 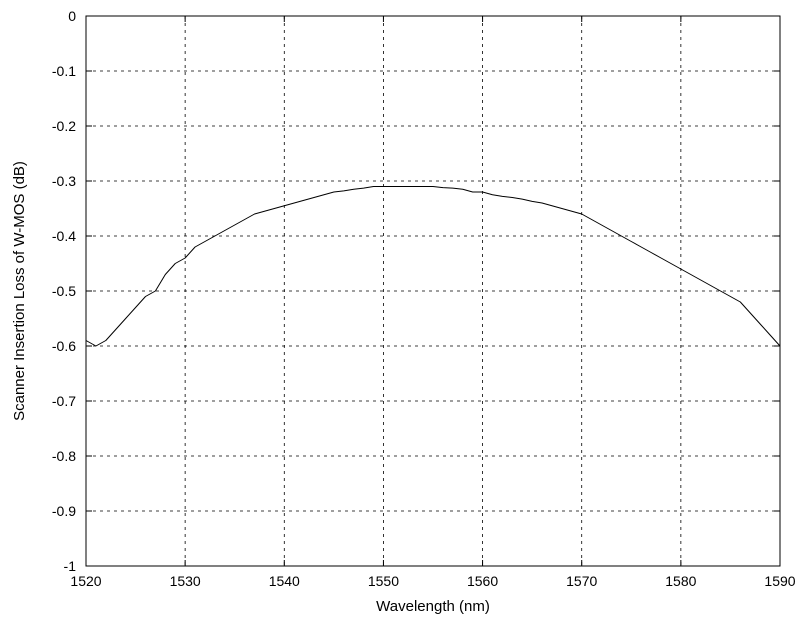 I want to click on y-axis-label: Scanner Insertion Loss of W-MOS (dB), so click(x=19, y=291).